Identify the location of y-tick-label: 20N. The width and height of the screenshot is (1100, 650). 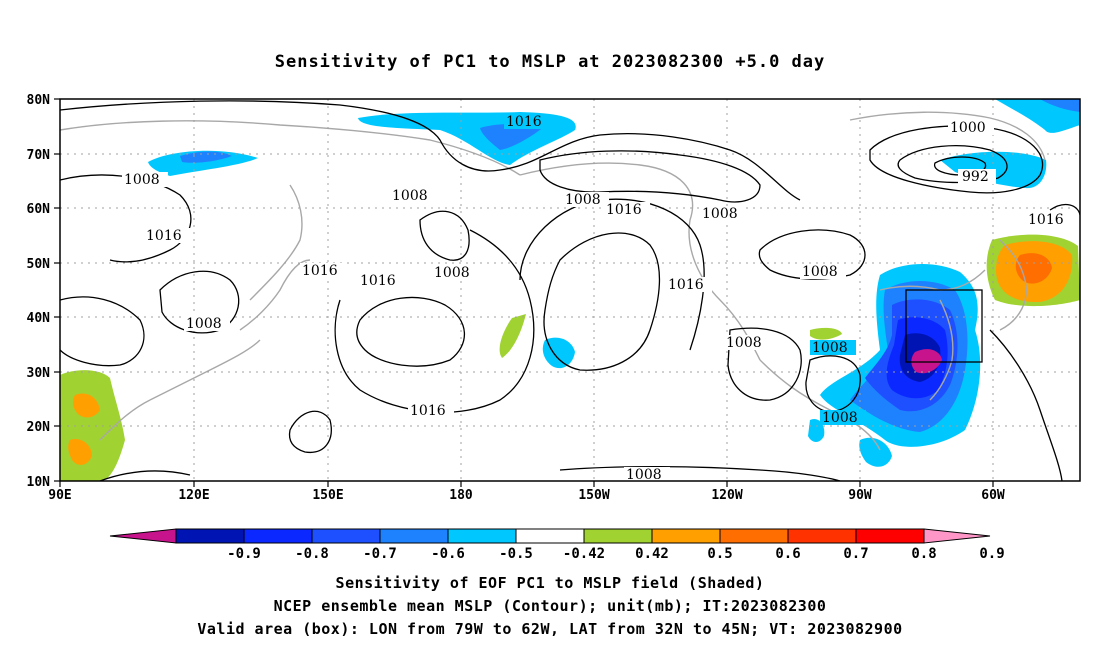
(39, 427).